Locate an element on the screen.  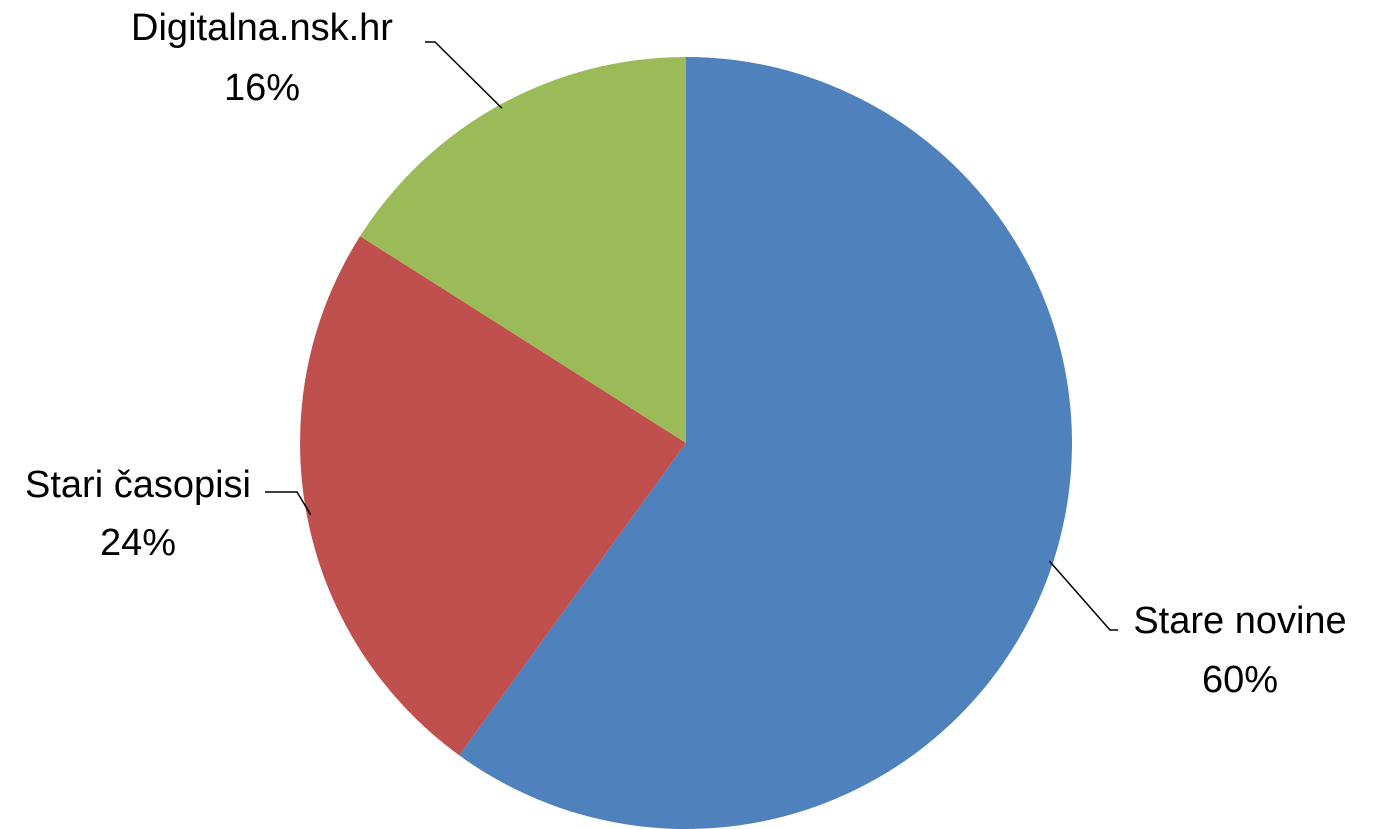
slice-label: Digitalna.nsk.hr is located at coordinates (262, 28).